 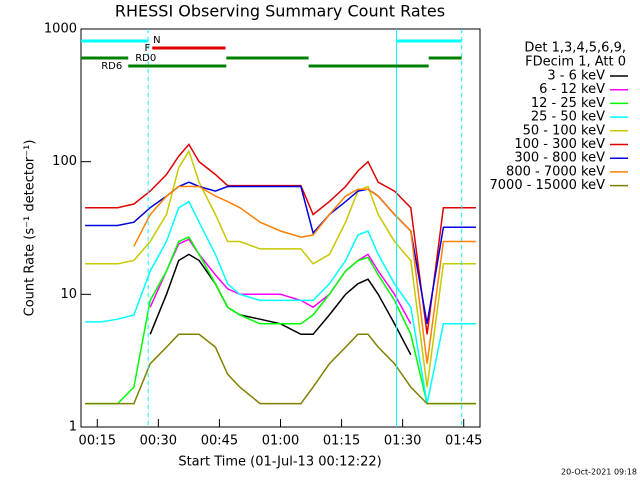 I want to click on x-tick-label: 00:30, so click(x=158, y=441).